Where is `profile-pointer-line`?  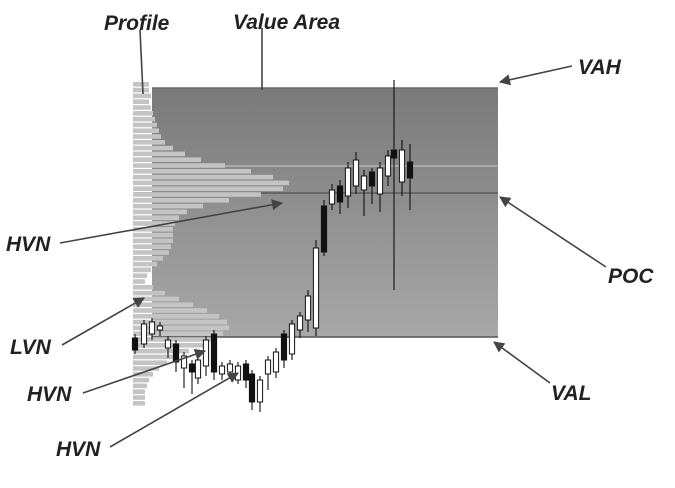
profile-pointer-line is located at coordinates (141, 62).